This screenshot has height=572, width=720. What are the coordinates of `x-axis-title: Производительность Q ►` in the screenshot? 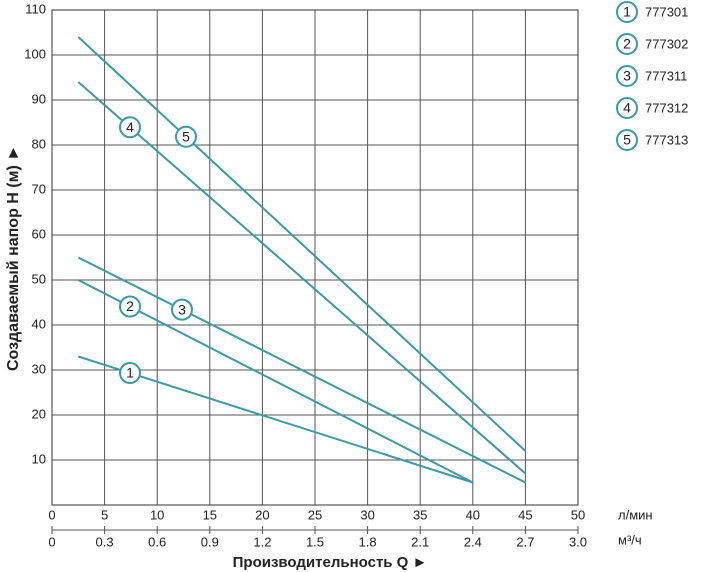 It's located at (330, 562).